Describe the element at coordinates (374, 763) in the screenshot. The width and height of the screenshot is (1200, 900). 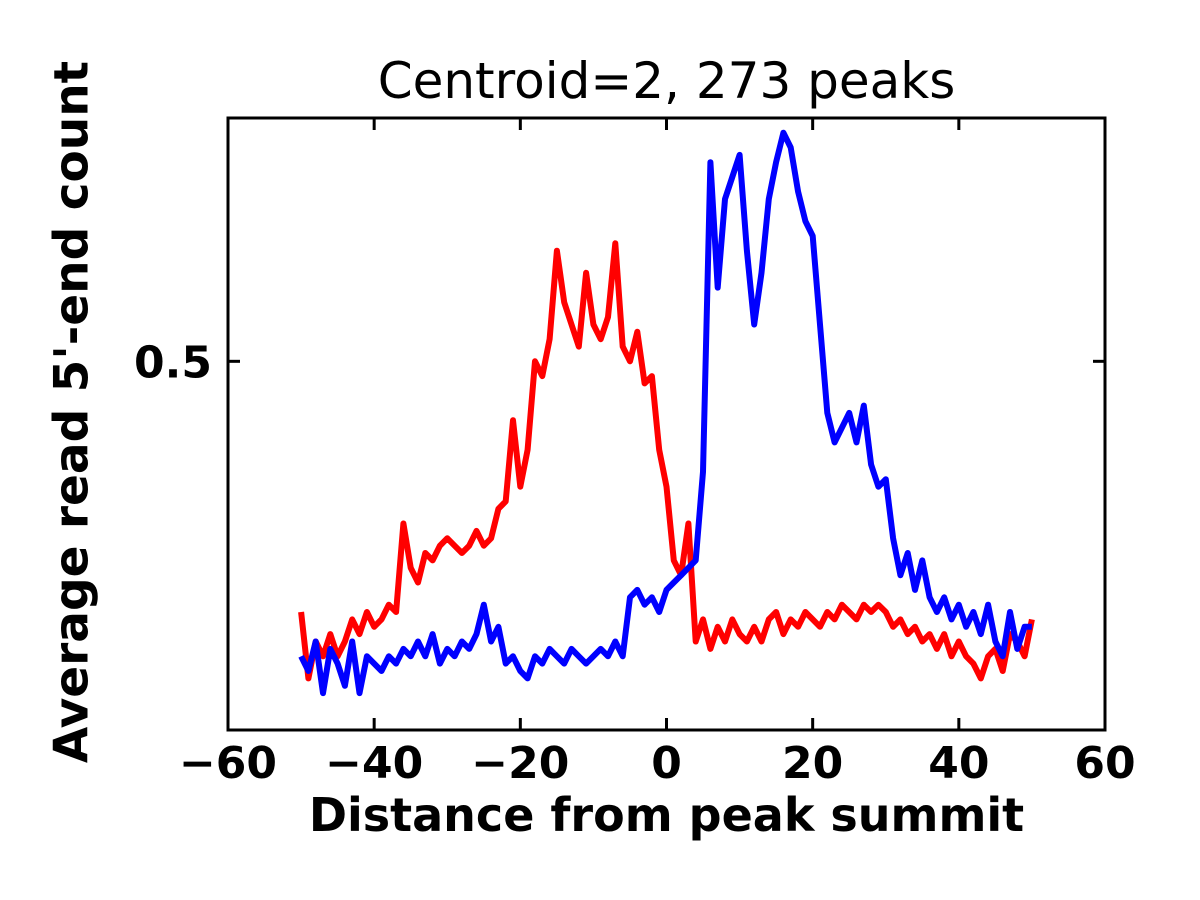
I see `x-tick-label: −40` at that location.